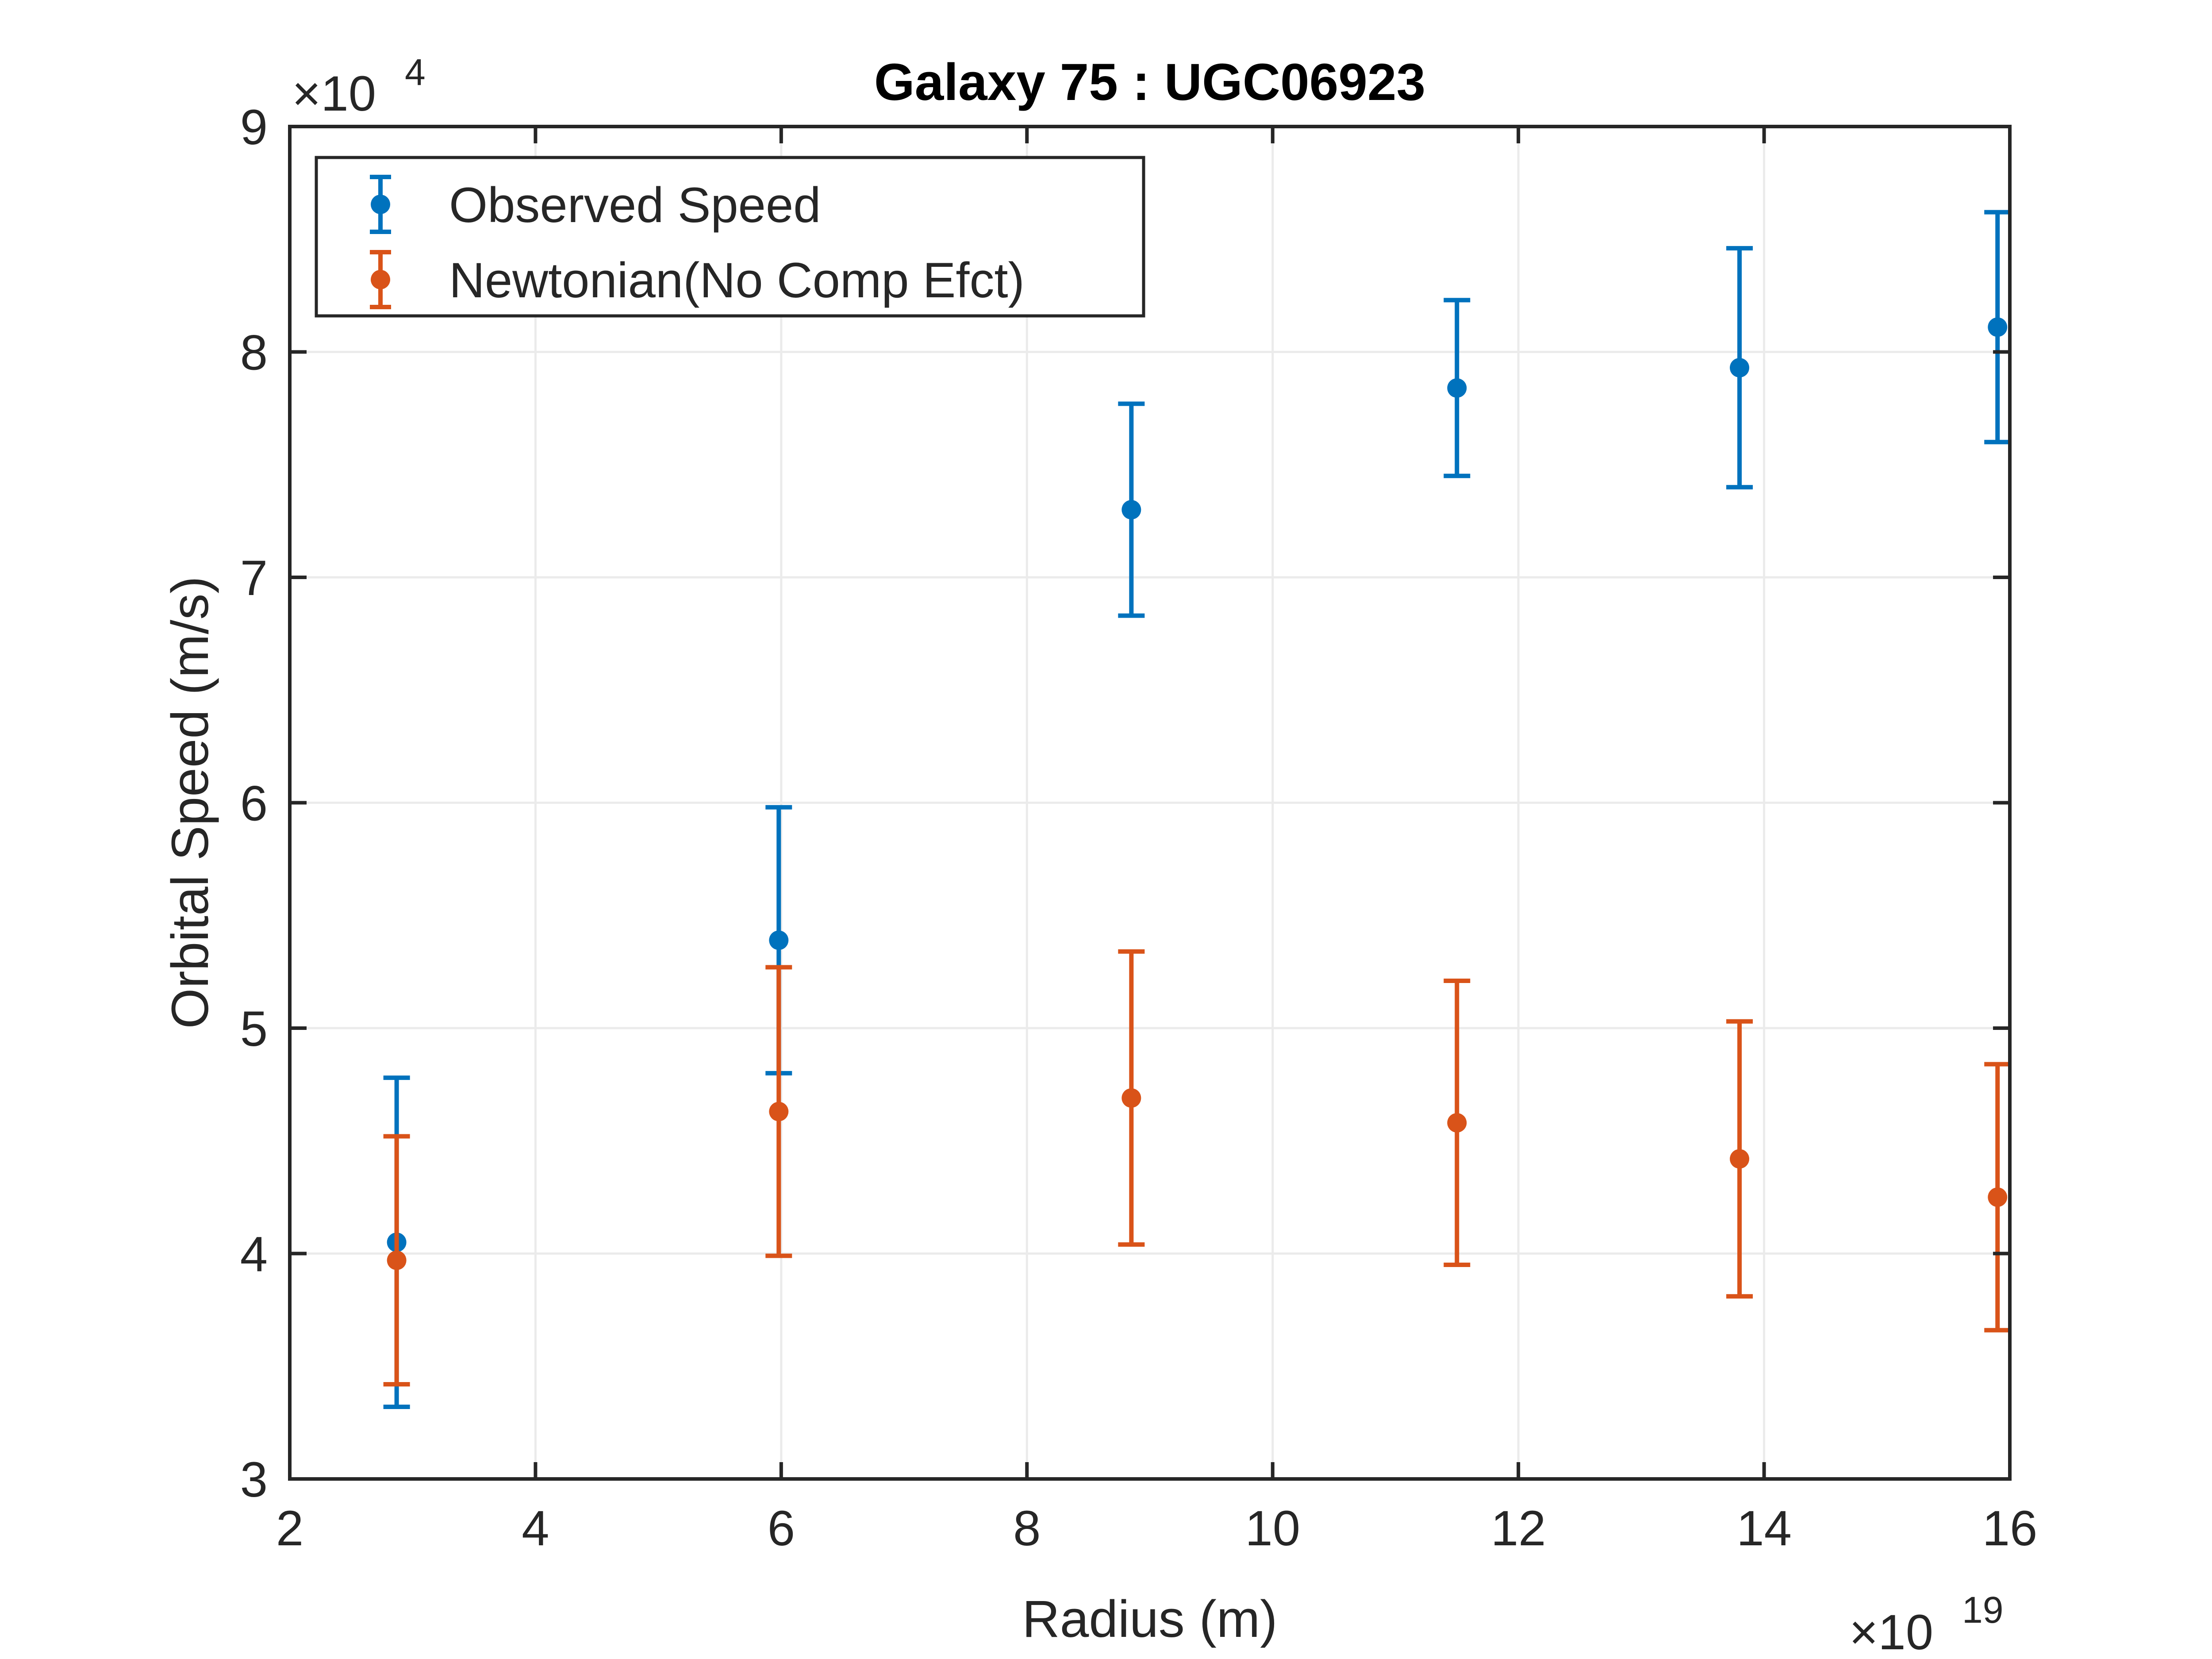  Describe the element at coordinates (1983, 1610) in the screenshot. I see `x-exponent-power: 19` at that location.